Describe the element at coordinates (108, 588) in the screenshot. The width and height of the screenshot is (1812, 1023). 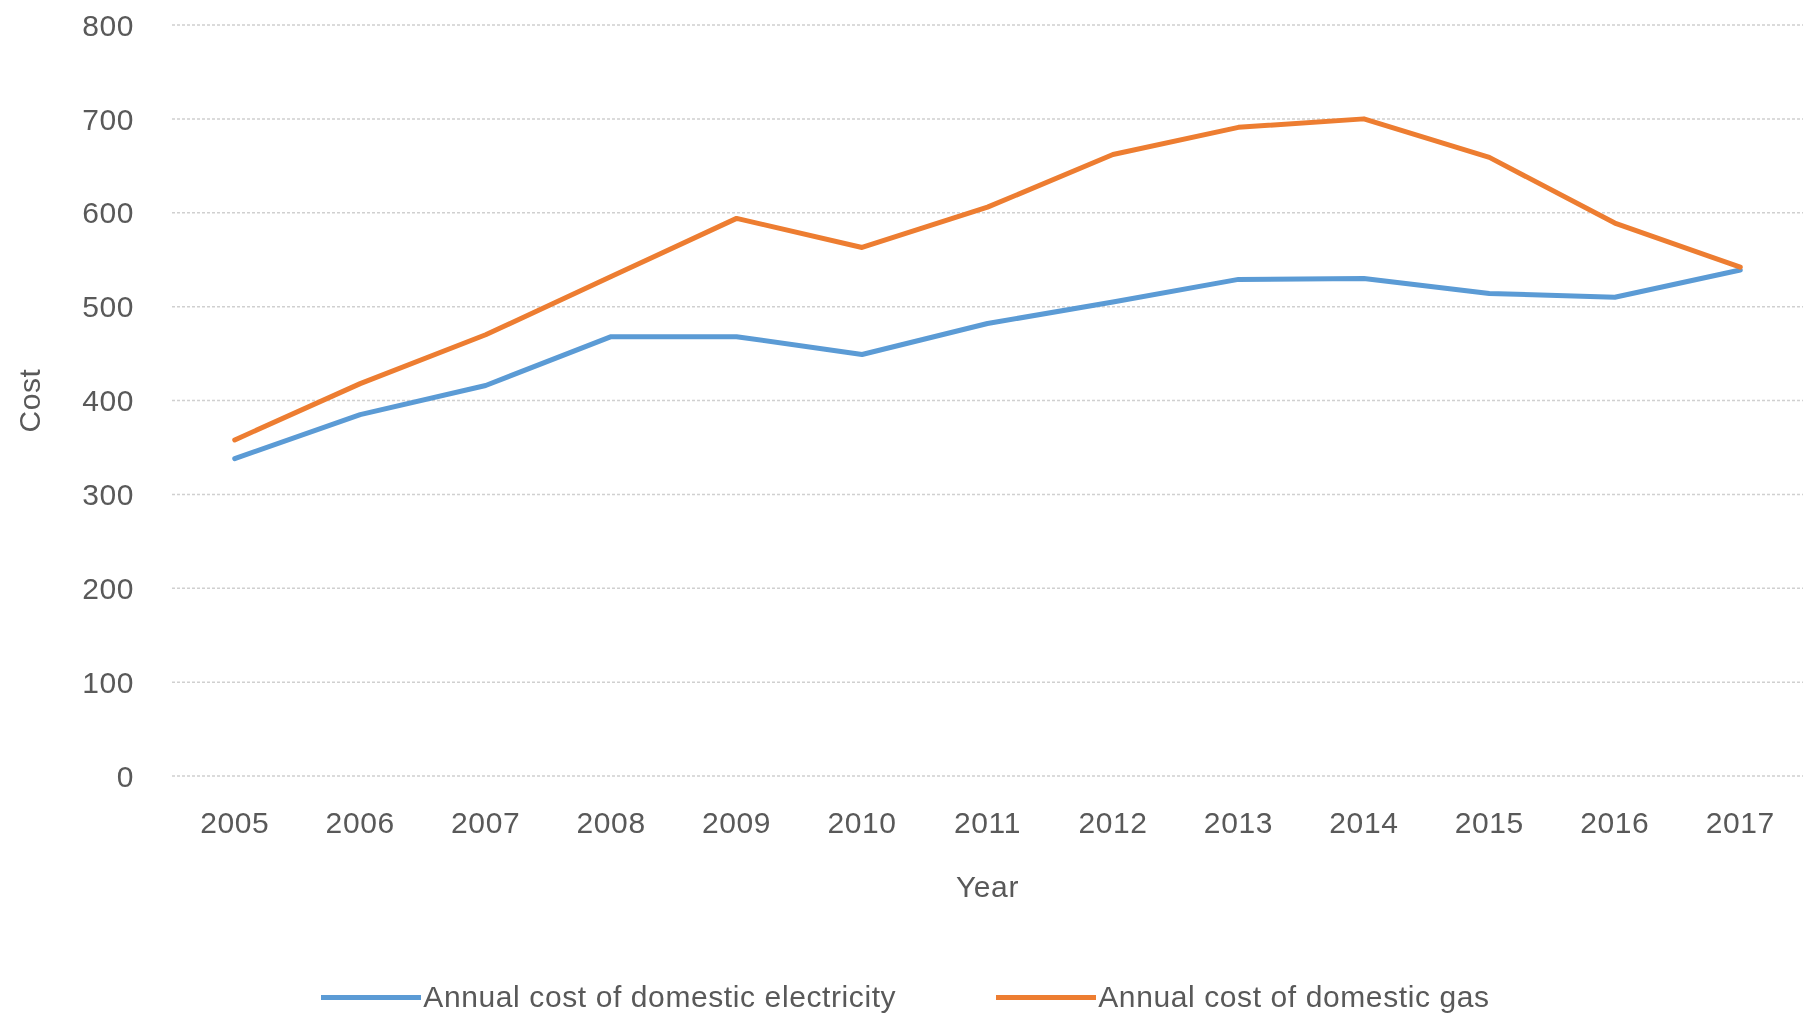
I see `y-tick-label: 200` at that location.